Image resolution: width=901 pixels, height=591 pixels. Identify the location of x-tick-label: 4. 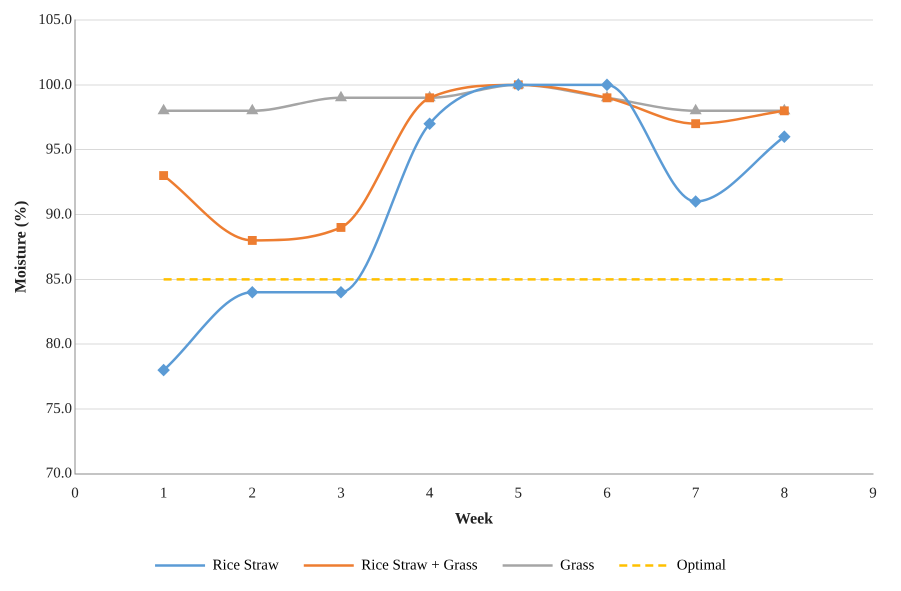
(430, 494).